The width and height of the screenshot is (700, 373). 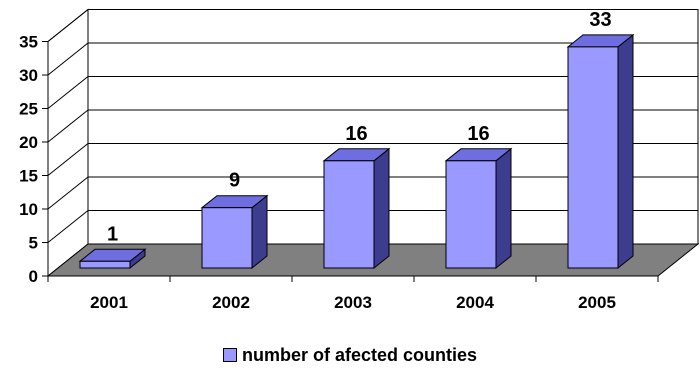 I want to click on legend-swatch, so click(x=229, y=355).